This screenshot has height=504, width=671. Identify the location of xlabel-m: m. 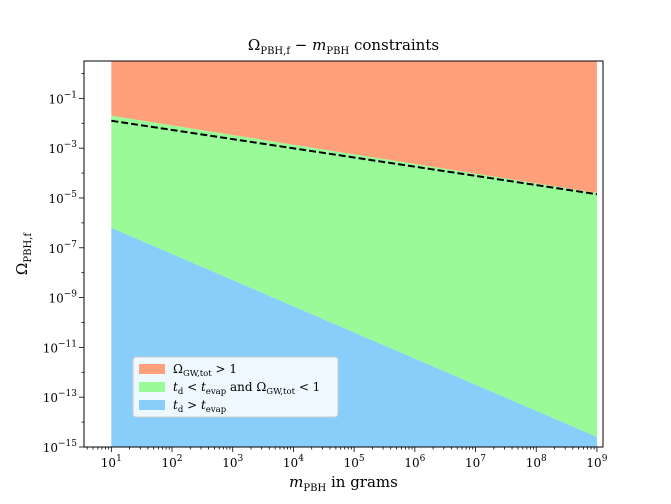
(296, 482).